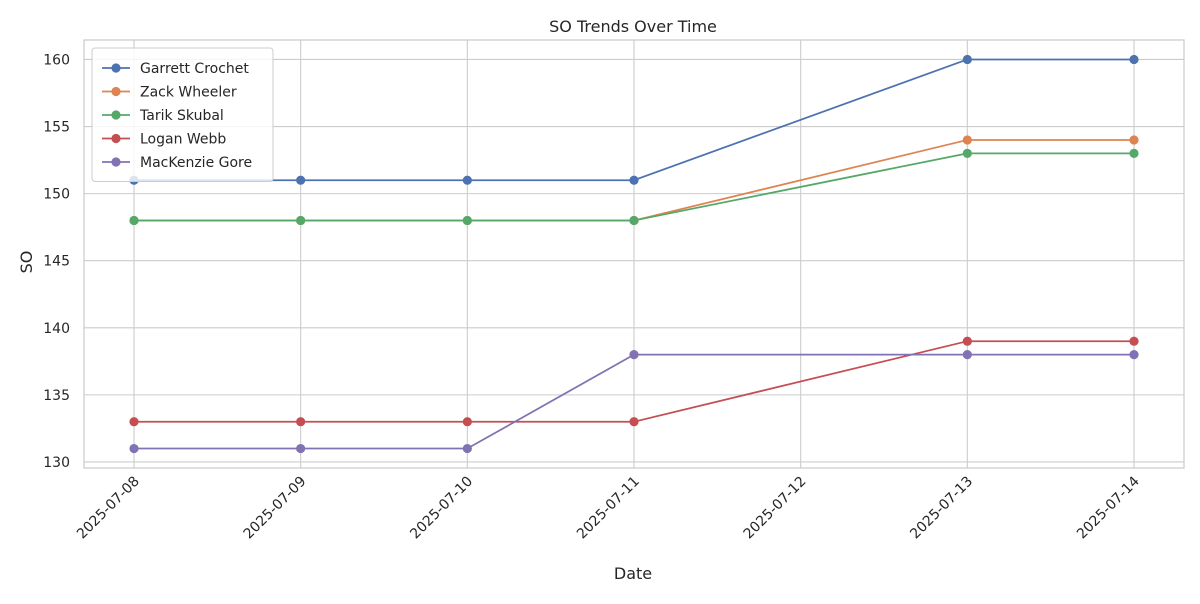 Image resolution: width=1200 pixels, height=604 pixels. What do you see at coordinates (56, 329) in the screenshot?
I see `y-tick-label: 140` at bounding box center [56, 329].